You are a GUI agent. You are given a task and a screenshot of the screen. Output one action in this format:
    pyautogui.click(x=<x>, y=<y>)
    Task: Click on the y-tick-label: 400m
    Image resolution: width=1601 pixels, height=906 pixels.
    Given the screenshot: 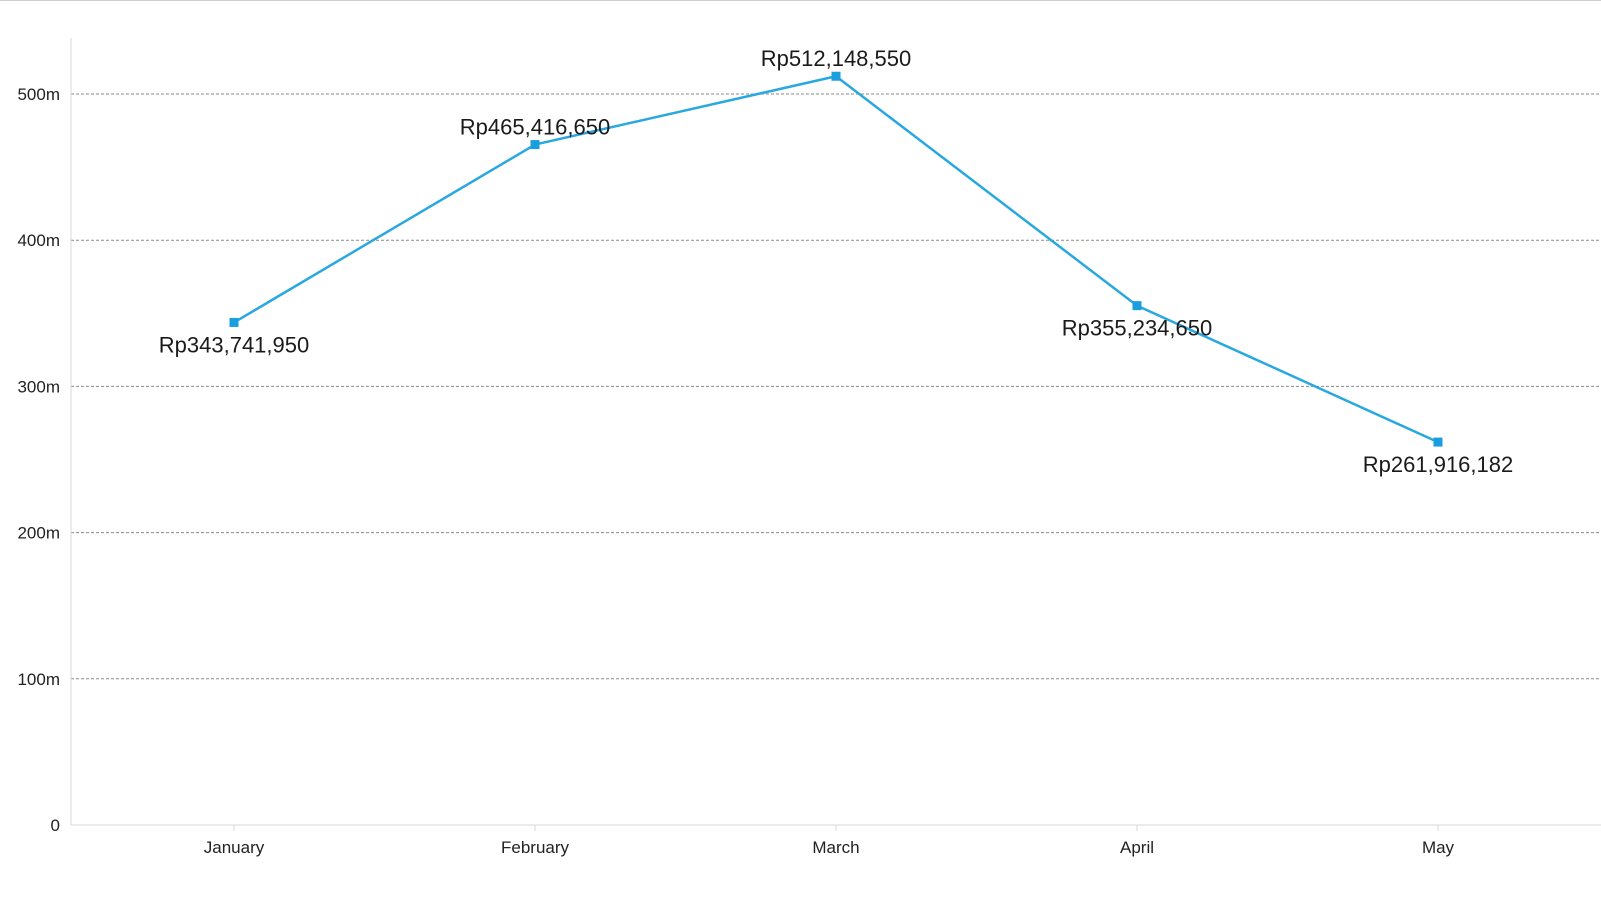 What is the action you would take?
    pyautogui.click(x=38, y=240)
    